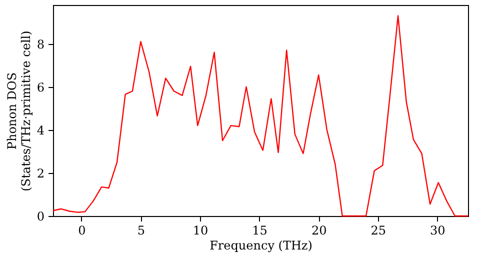 This screenshot has width=500, height=280. I want to click on x-tick-label: 0, so click(82, 231).